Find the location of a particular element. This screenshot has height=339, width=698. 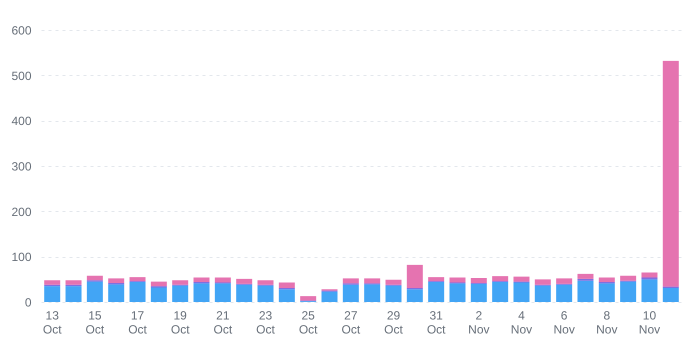

x-tick-label: 15 Oct is located at coordinates (95, 322).